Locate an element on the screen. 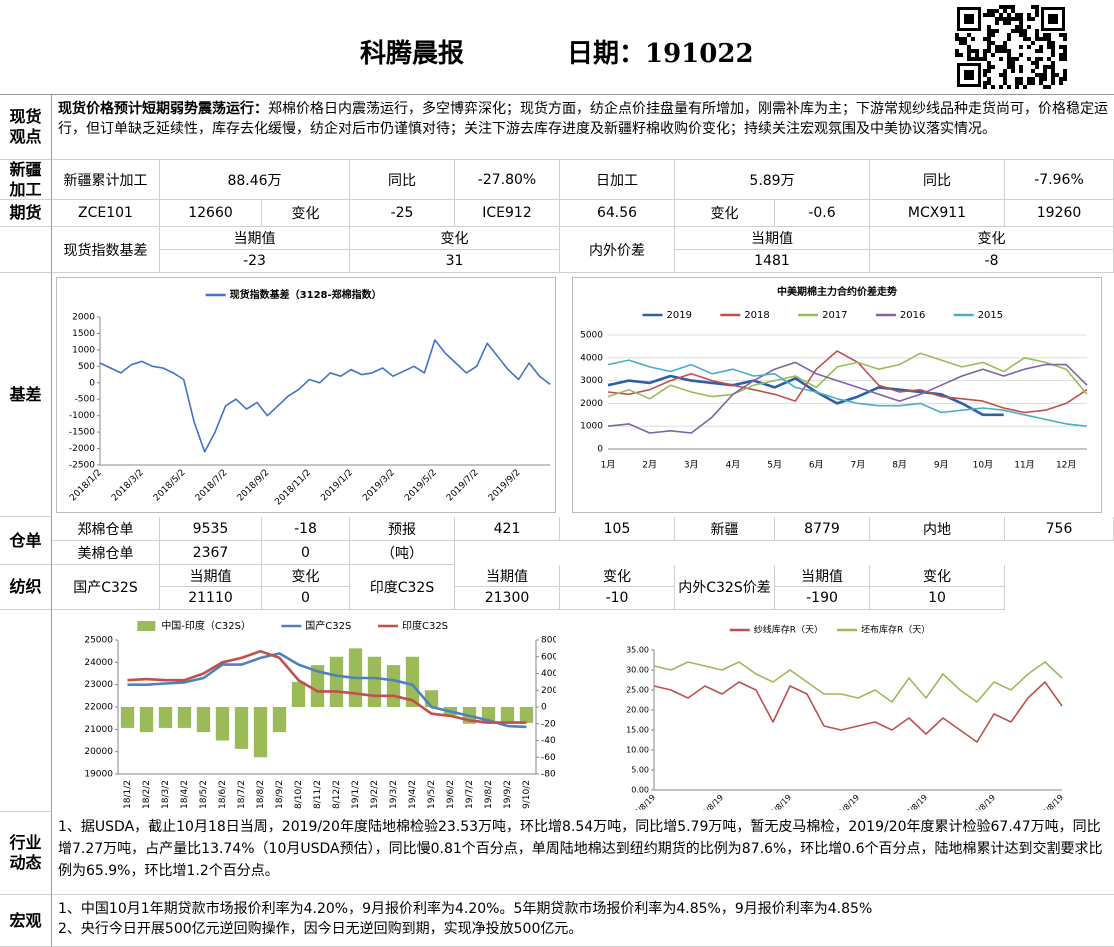 This screenshot has height=947, width=1114. chart-border is located at coordinates (306, 395).